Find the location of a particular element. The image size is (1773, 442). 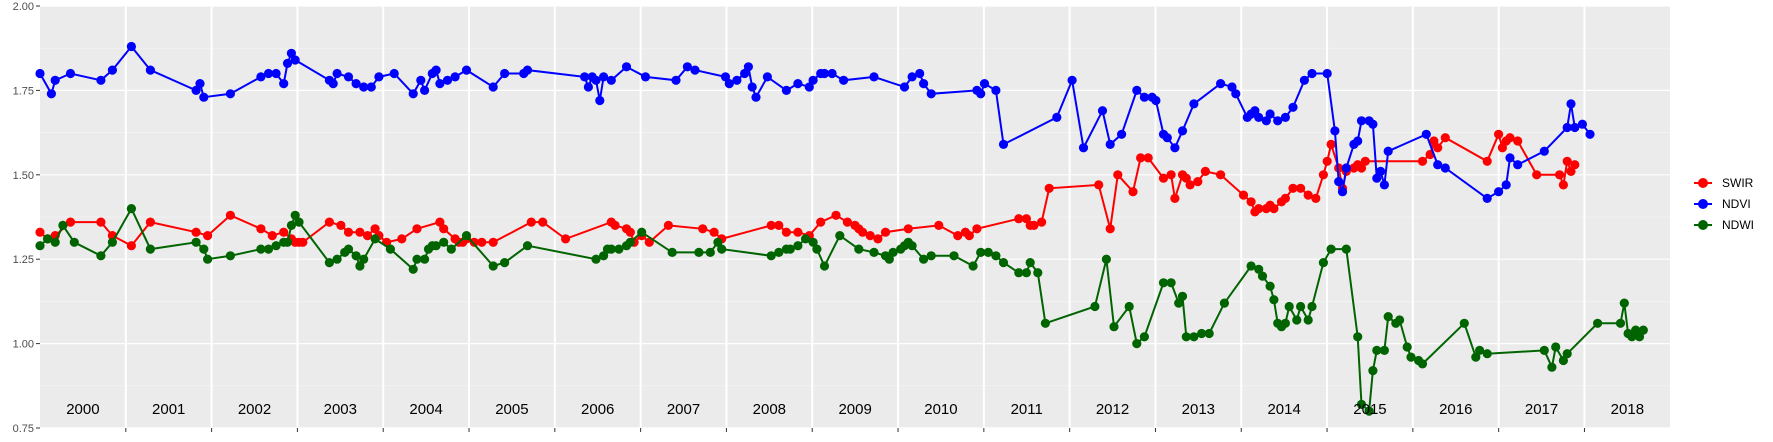

year-label: 2002 is located at coordinates (254, 409).